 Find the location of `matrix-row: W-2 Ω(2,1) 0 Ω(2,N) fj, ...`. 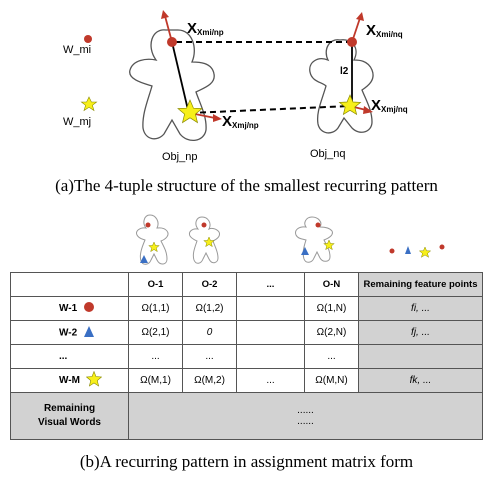

matrix-row: W-2 Ω(2,1) 0 Ω(2,N) fj, ... is located at coordinates (247, 333).